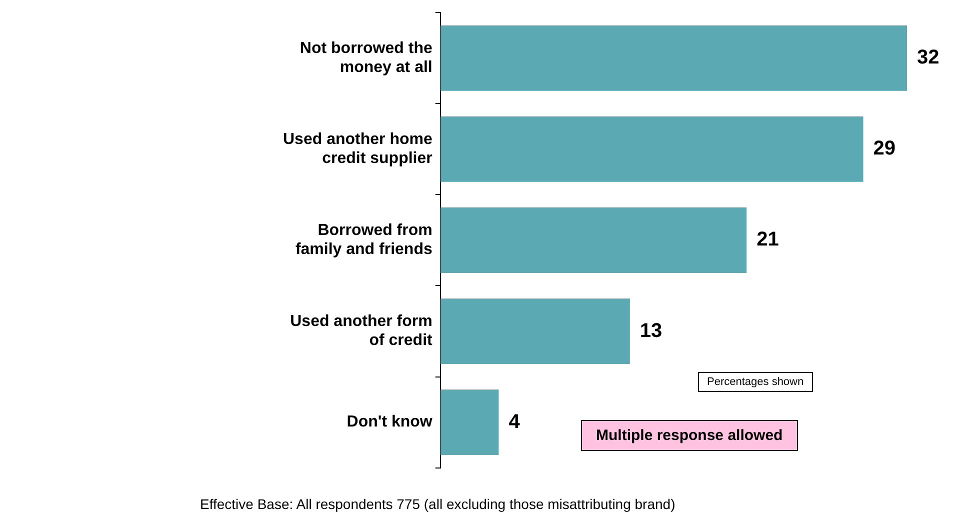 The image size is (957, 524). Describe the element at coordinates (363, 240) in the screenshot. I see `y-tick-label: Borrowed from family and friends` at that location.